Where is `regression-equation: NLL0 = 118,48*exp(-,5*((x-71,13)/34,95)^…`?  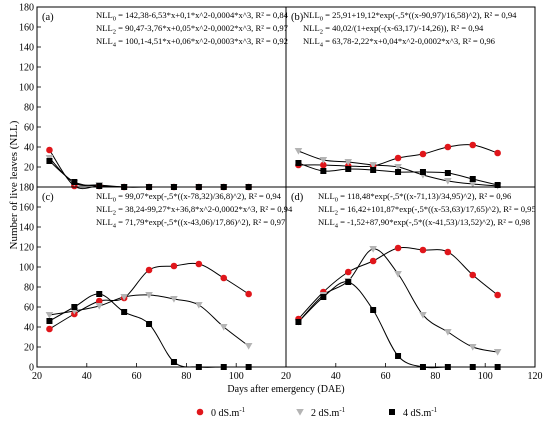 regression-equation: NLL0 = 118,48*exp(-,5*((x-71,13)/34,95)^… is located at coordinates (415, 197).